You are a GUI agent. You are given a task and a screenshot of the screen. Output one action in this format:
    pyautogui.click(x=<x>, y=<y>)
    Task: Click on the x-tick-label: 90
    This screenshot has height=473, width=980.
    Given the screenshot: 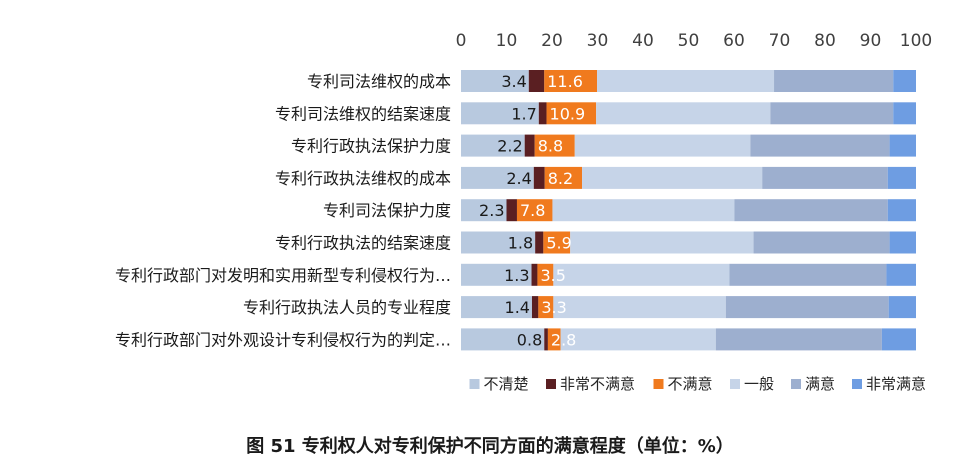 What is the action you would take?
    pyautogui.click(x=871, y=41)
    